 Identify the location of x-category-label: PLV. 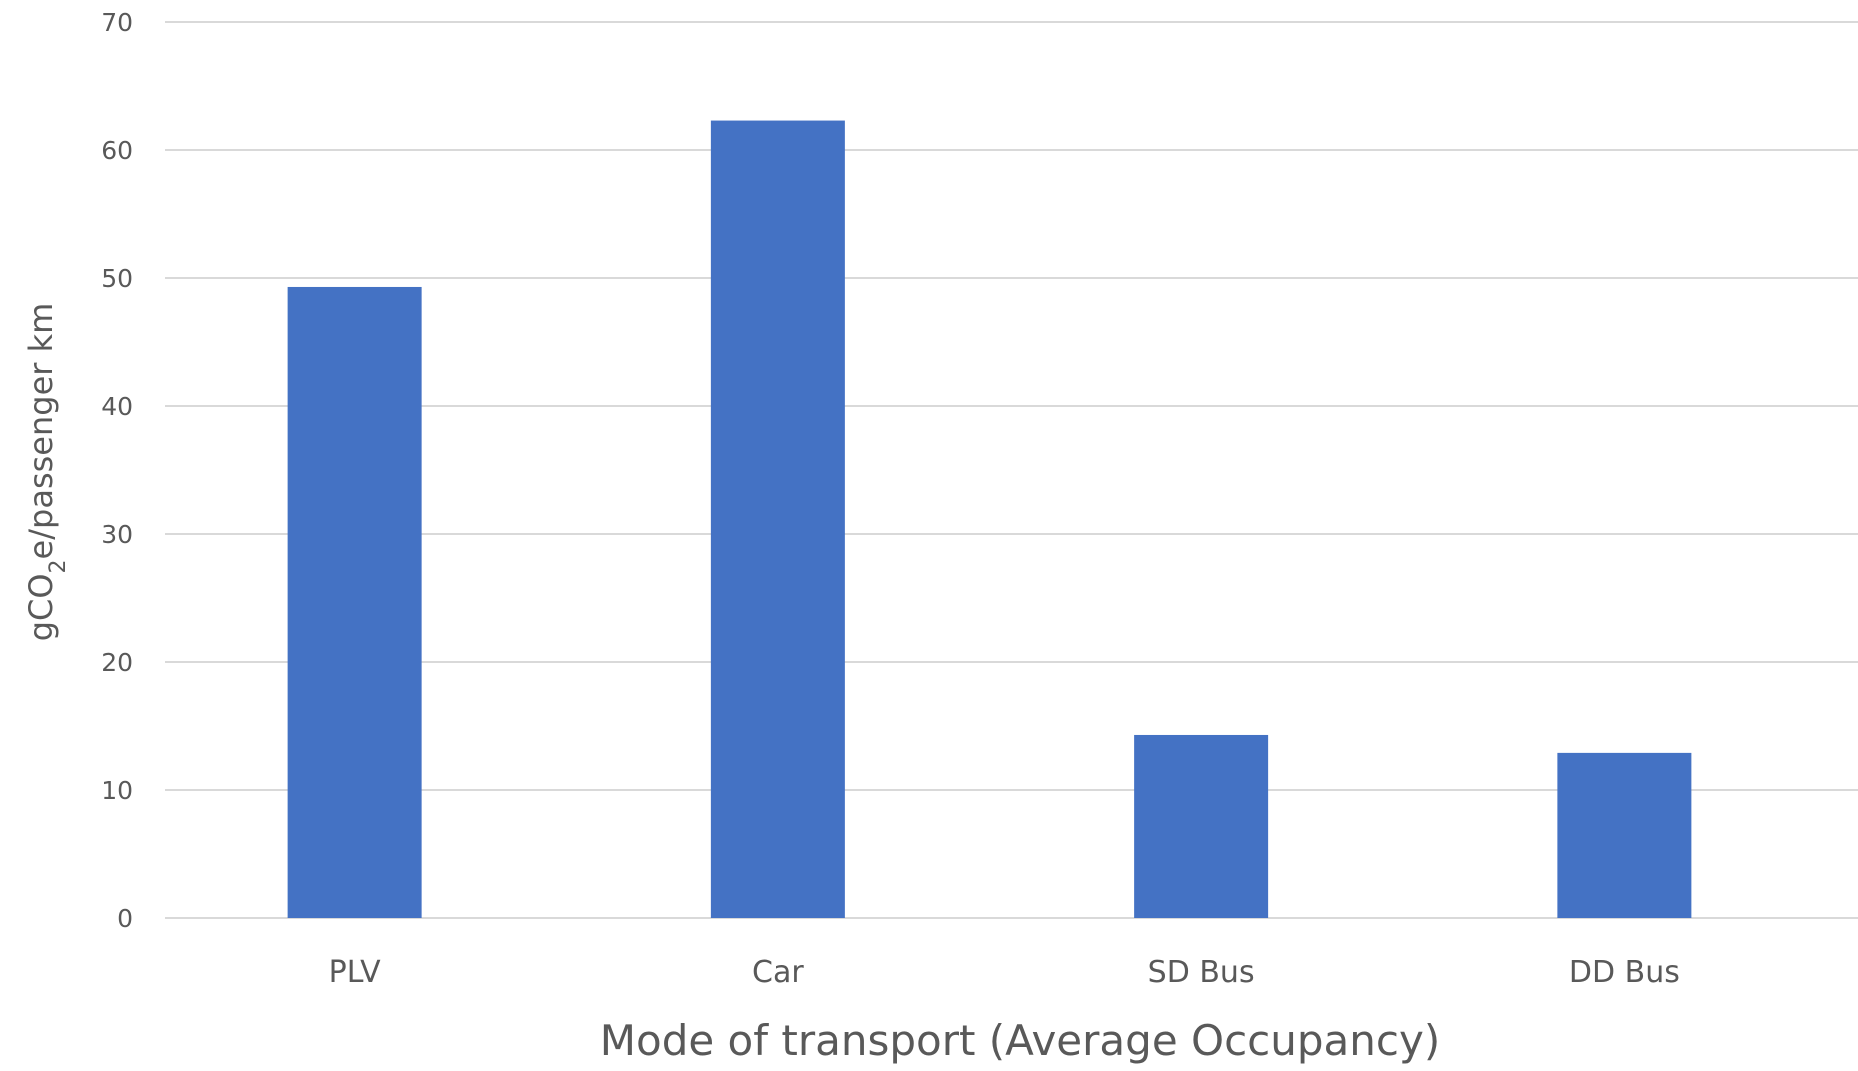
(355, 972).